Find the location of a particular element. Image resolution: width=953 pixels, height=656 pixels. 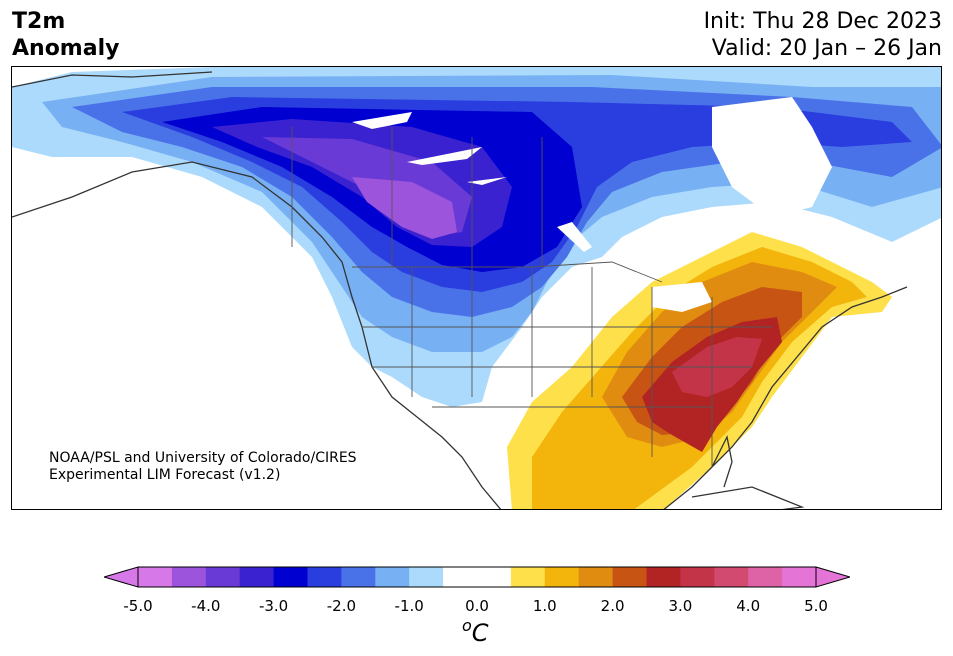

colorbar-min-arrow is located at coordinates (121, 577).